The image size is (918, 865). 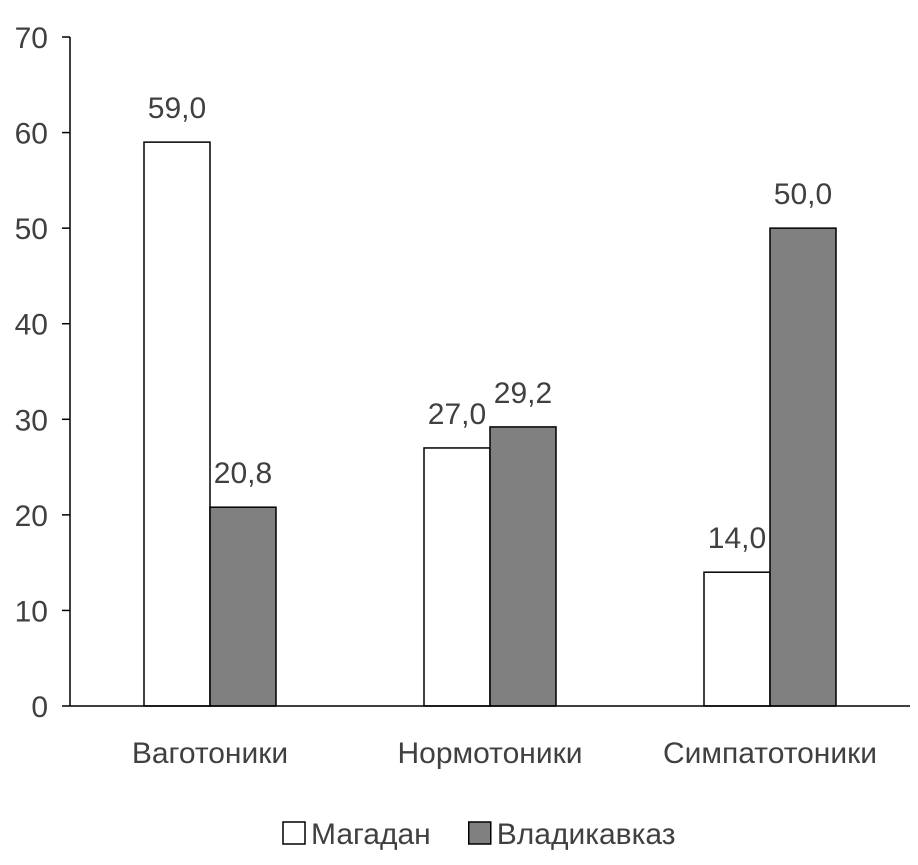 What do you see at coordinates (457, 414) in the screenshot?
I see `data-label: 27,0` at bounding box center [457, 414].